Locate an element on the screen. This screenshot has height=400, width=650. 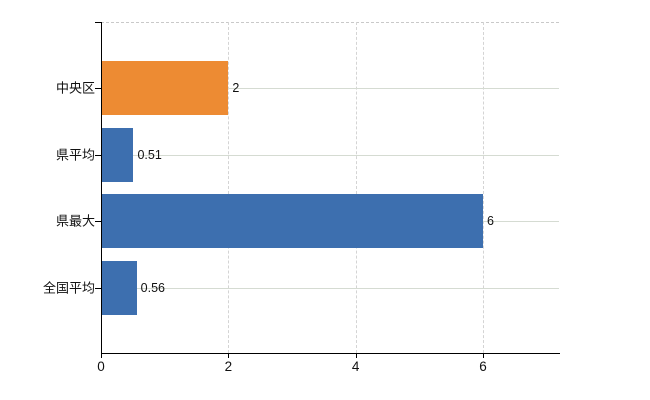
value-label: 6 is located at coordinates (490, 220).